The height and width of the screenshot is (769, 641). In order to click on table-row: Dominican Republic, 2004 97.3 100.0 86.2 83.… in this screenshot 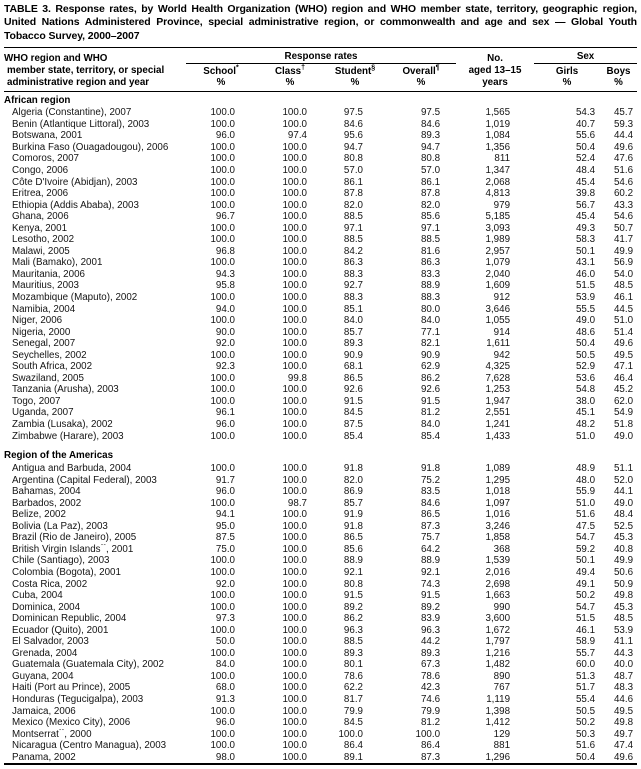, I will do `click(320, 619)`.